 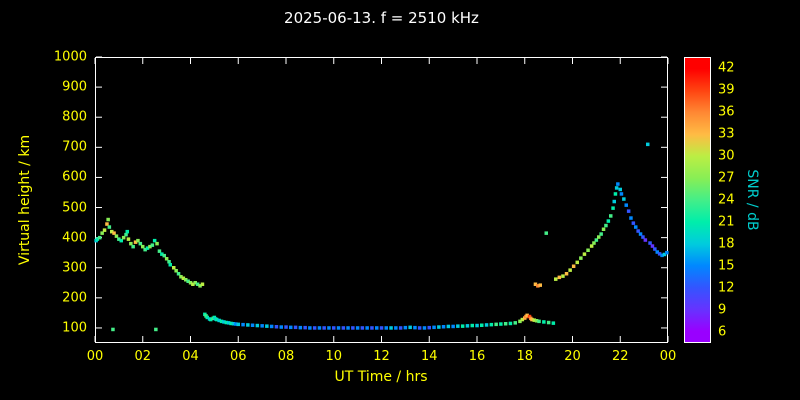 What do you see at coordinates (74, 268) in the screenshot?
I see `y-tick-label: 300` at bounding box center [74, 268].